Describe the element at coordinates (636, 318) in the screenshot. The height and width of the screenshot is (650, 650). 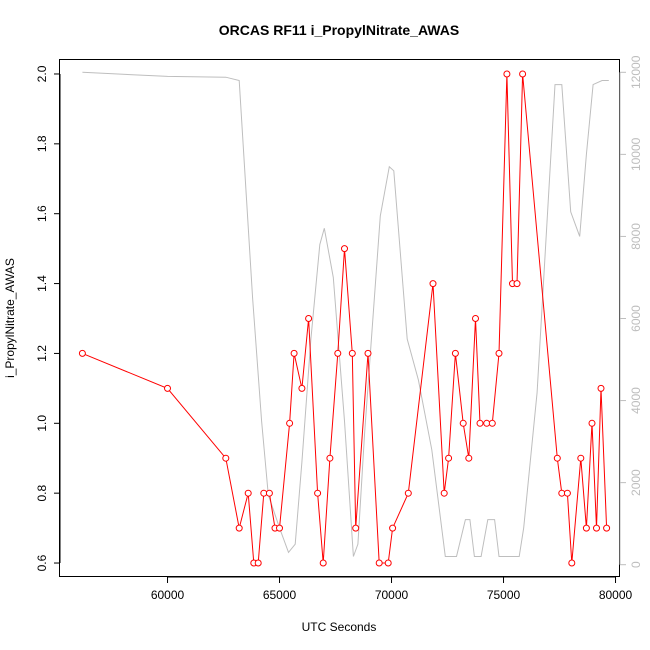
I see `y2-tick-label: 6000` at that location.